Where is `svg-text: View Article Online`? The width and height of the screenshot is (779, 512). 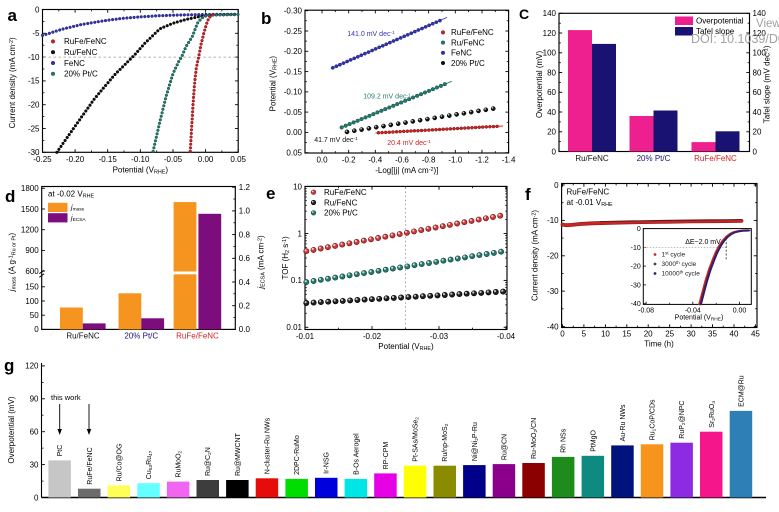 svg-text: View Article Online is located at coordinates (767, 24).